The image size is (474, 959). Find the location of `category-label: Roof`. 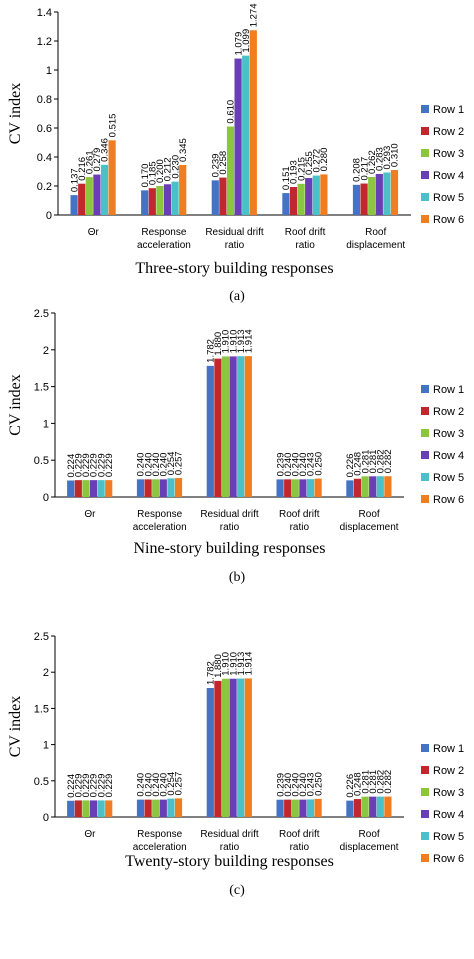

category-label: Roof is located at coordinates (375, 232).